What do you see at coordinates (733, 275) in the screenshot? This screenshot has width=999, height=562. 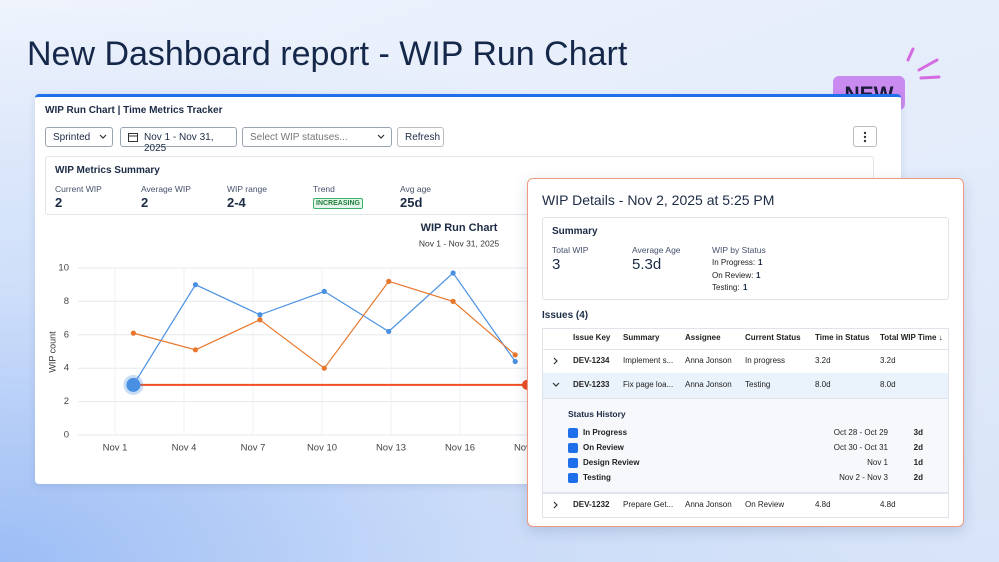 I see `status-label: On Review:` at bounding box center [733, 275].